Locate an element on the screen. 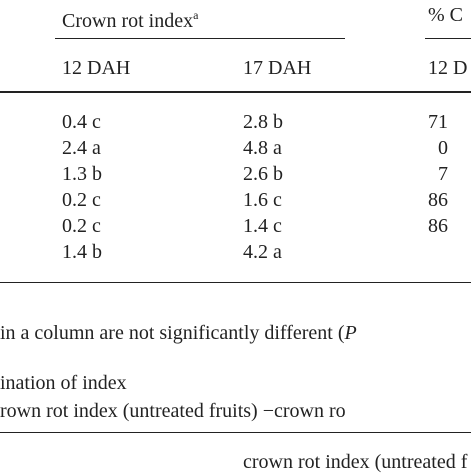 The image size is (471, 474). table-cell: 7 is located at coordinates (443, 174).